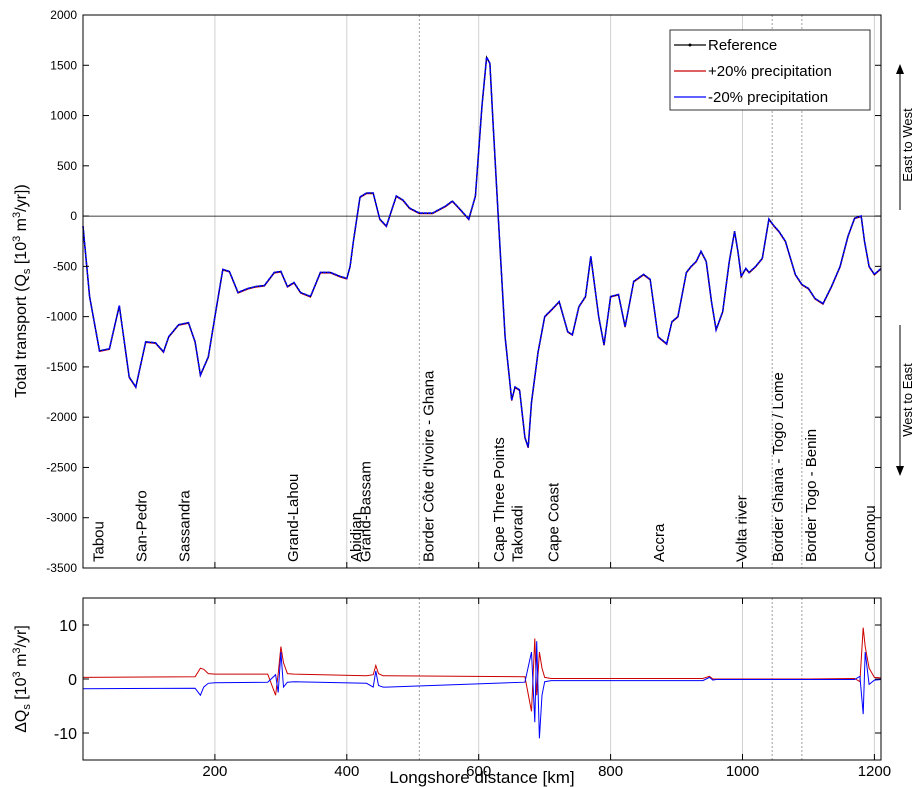 The image size is (915, 787). I want to click on y-tick-label: -2000, so click(61, 417).